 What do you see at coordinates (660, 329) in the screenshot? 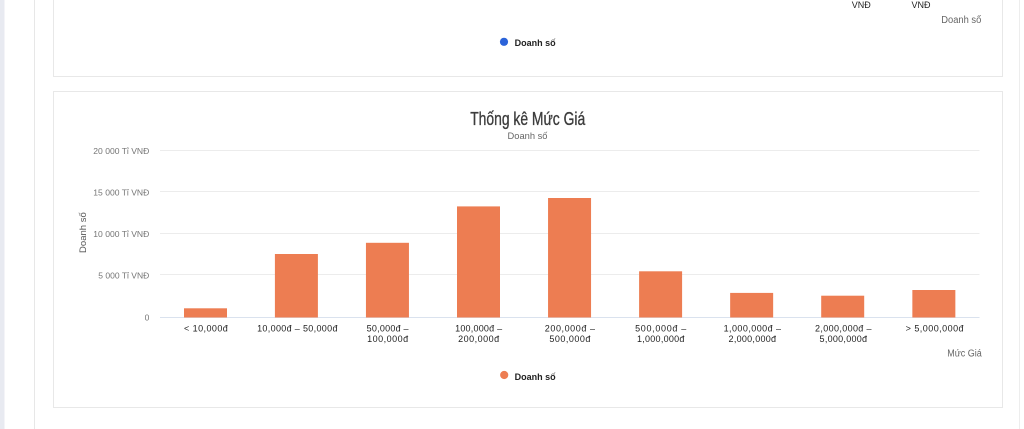
I see `svg-text: 500,000đ –` at bounding box center [660, 329].